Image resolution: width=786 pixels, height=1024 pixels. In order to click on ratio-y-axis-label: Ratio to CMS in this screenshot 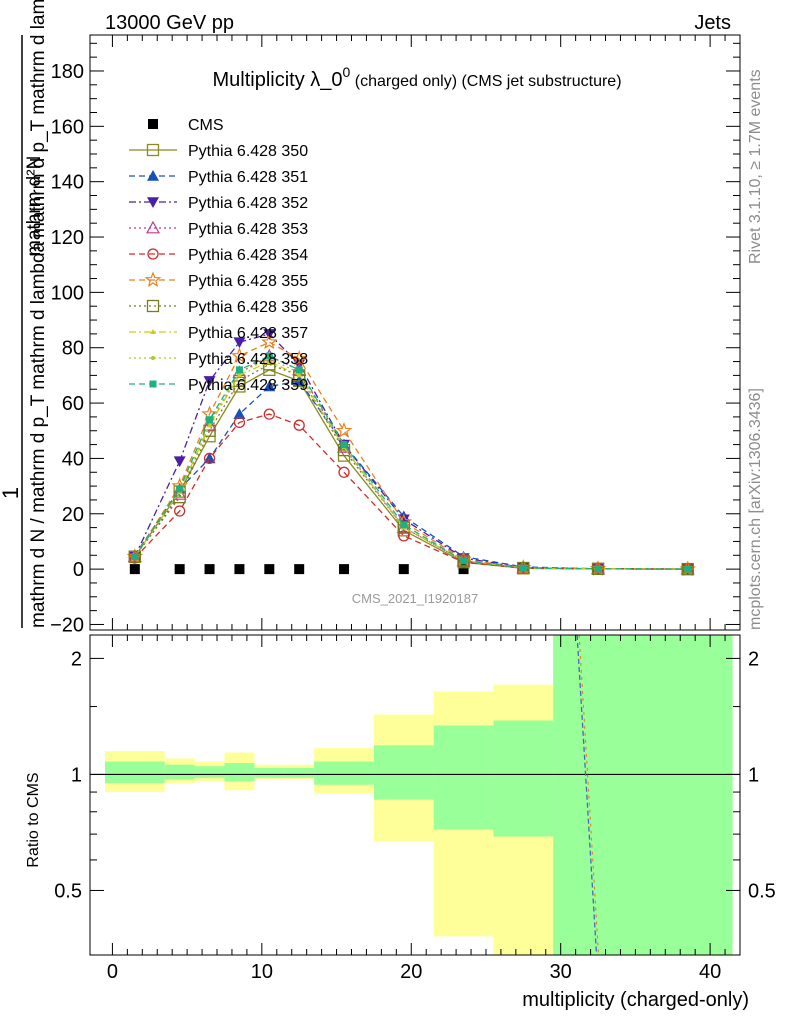, I will do `click(33, 819)`.